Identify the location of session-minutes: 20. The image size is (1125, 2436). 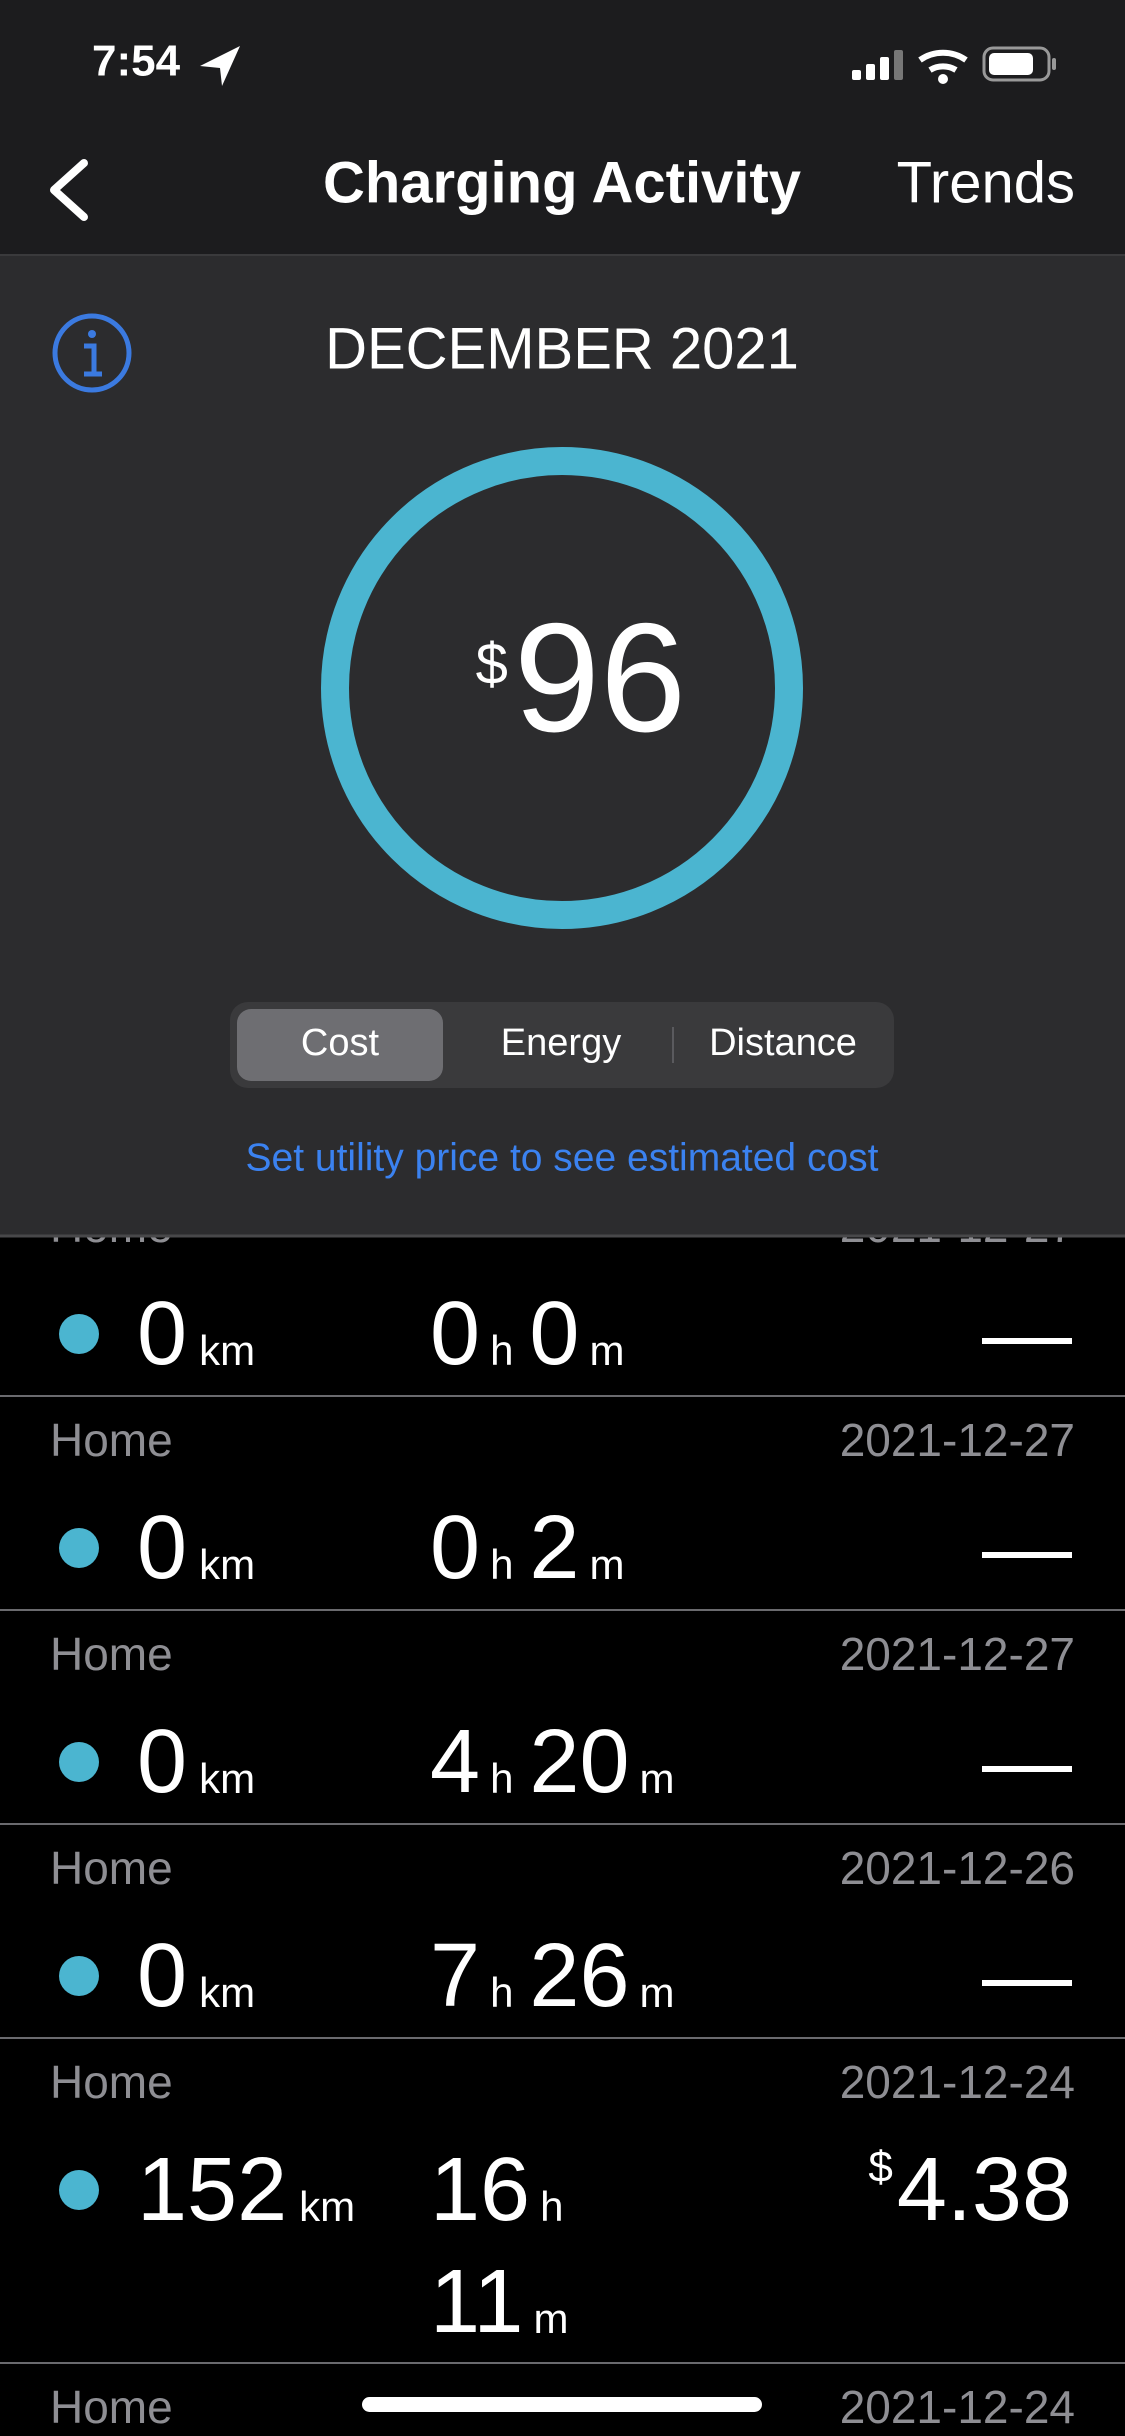
(579, 1762).